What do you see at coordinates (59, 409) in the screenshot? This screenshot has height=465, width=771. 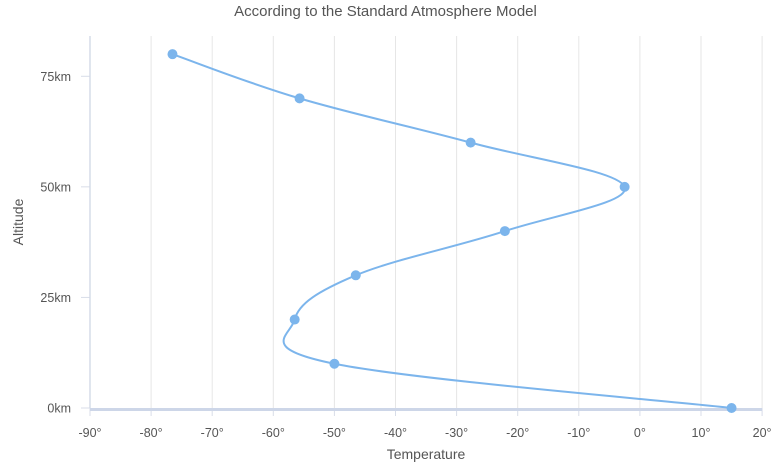 I see `y-tick-label-0: 0km` at bounding box center [59, 409].